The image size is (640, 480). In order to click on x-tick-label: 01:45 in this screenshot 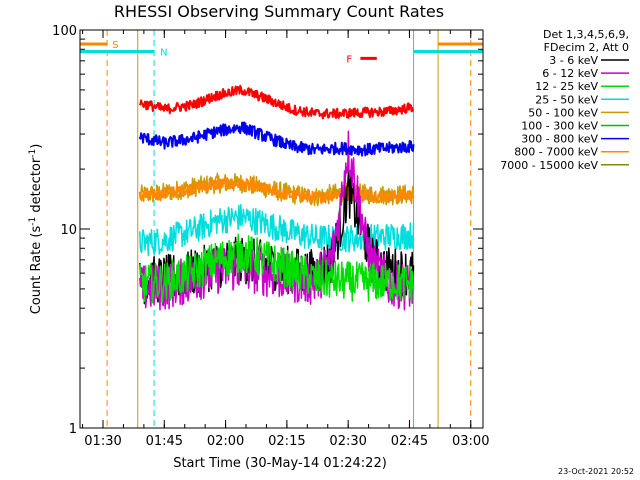, I will do `click(164, 441)`.